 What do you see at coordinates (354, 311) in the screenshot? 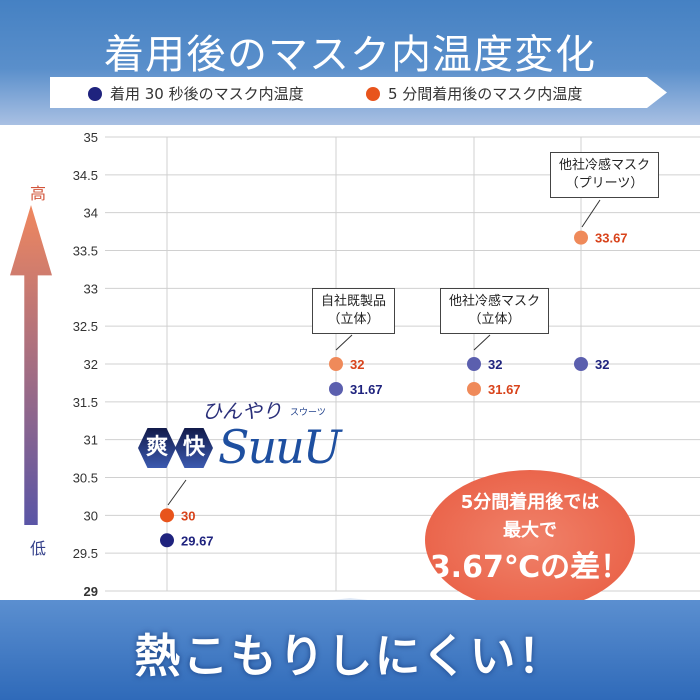
I see `callout-own-product: 自社既製品 （立体）` at bounding box center [354, 311].